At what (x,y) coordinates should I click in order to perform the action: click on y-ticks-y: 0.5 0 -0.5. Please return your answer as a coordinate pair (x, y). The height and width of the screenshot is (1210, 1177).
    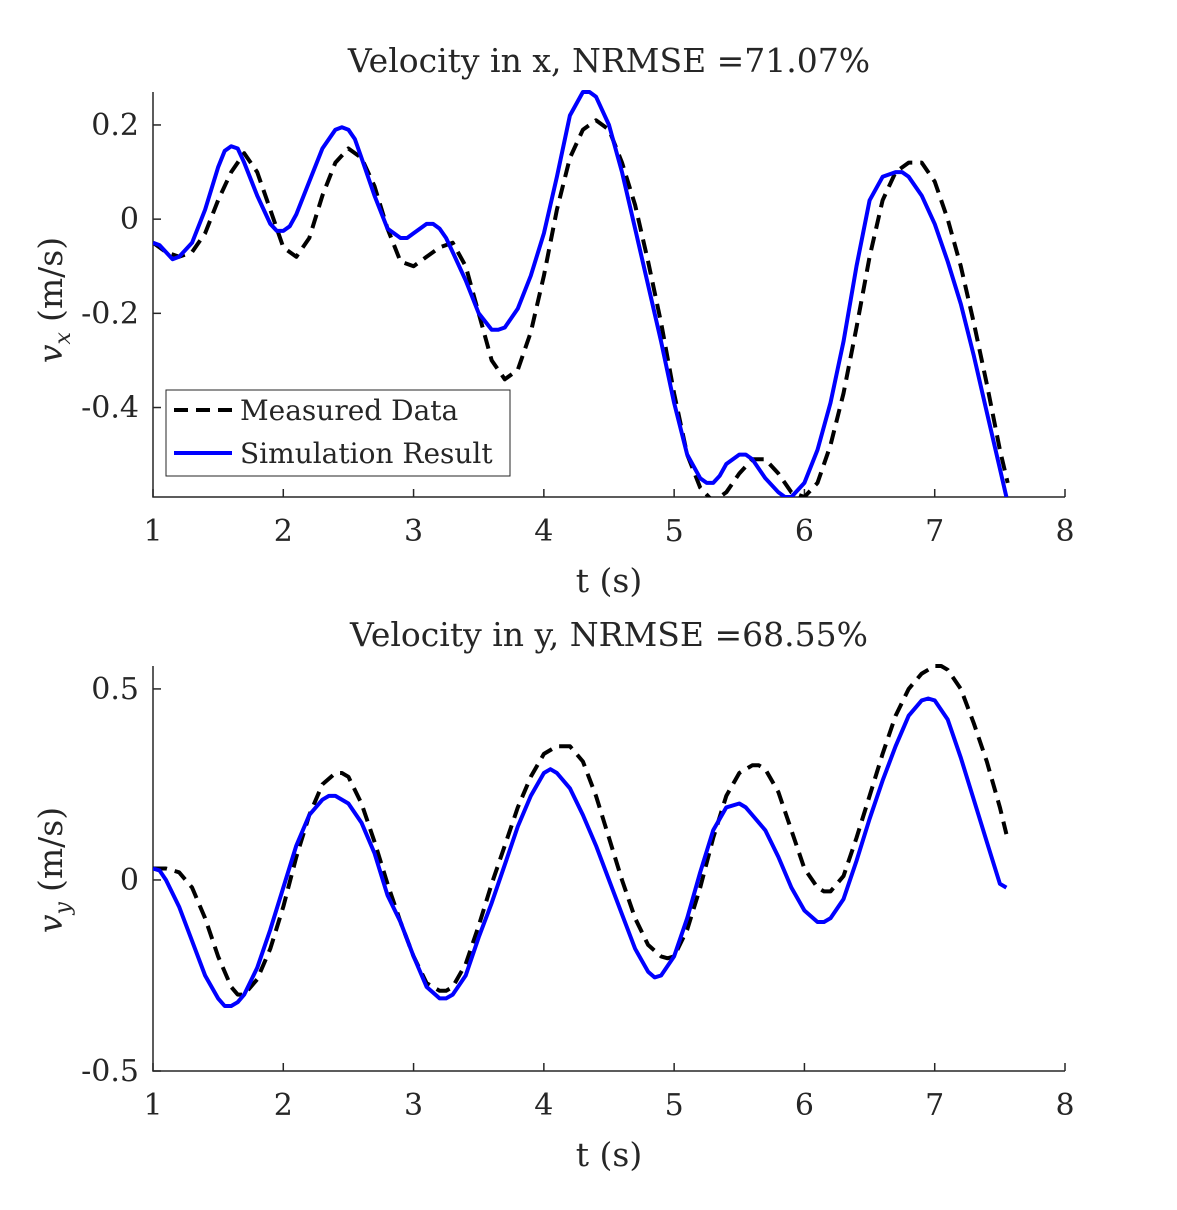
    Looking at the image, I should click on (121, 880).